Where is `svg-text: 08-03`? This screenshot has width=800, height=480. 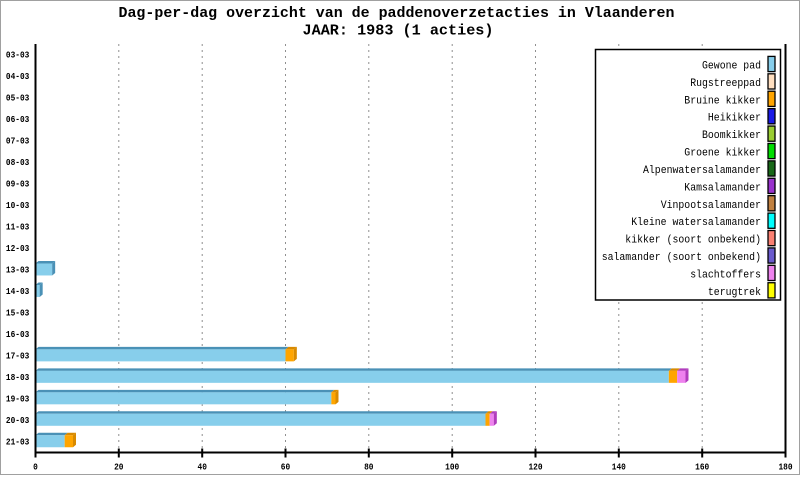
svg-text: 08-03 is located at coordinates (18, 163).